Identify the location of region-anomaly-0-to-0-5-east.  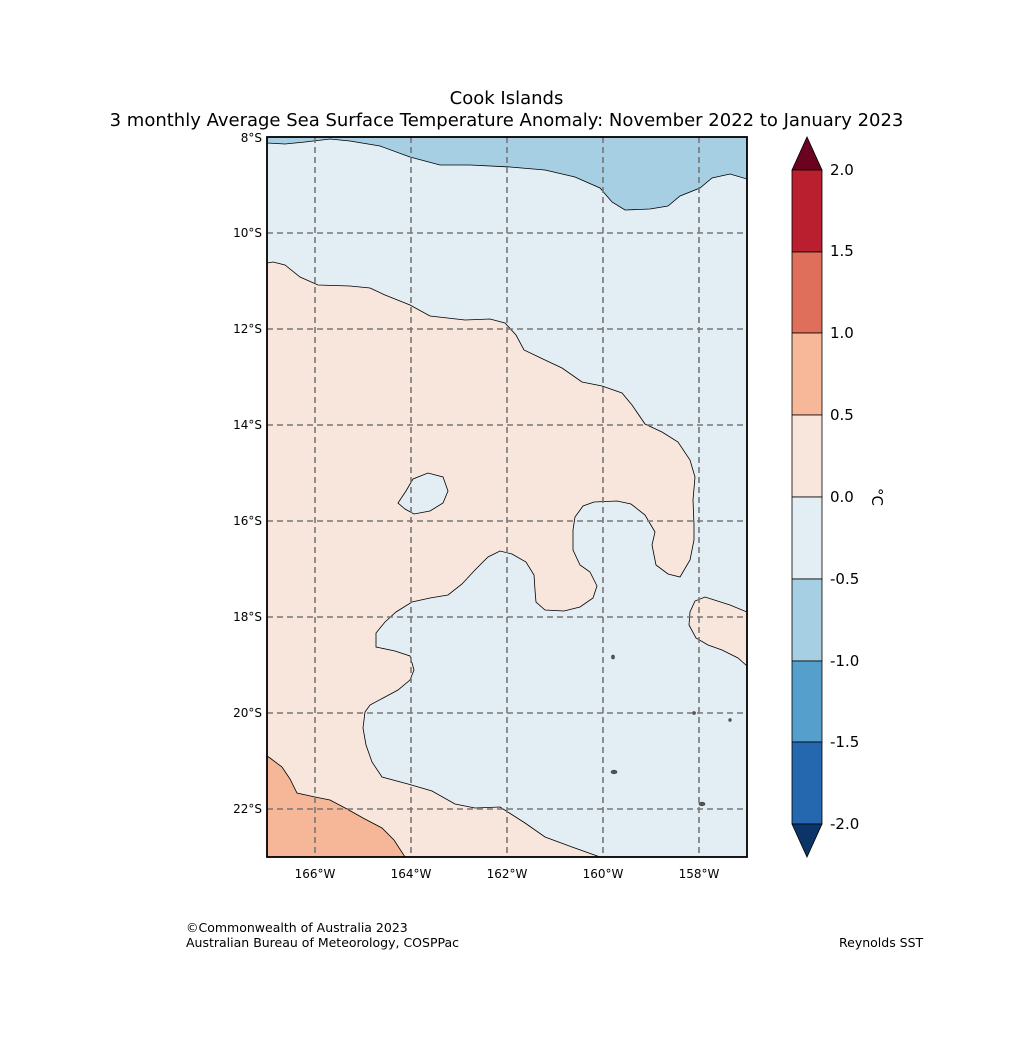
(717, 631).